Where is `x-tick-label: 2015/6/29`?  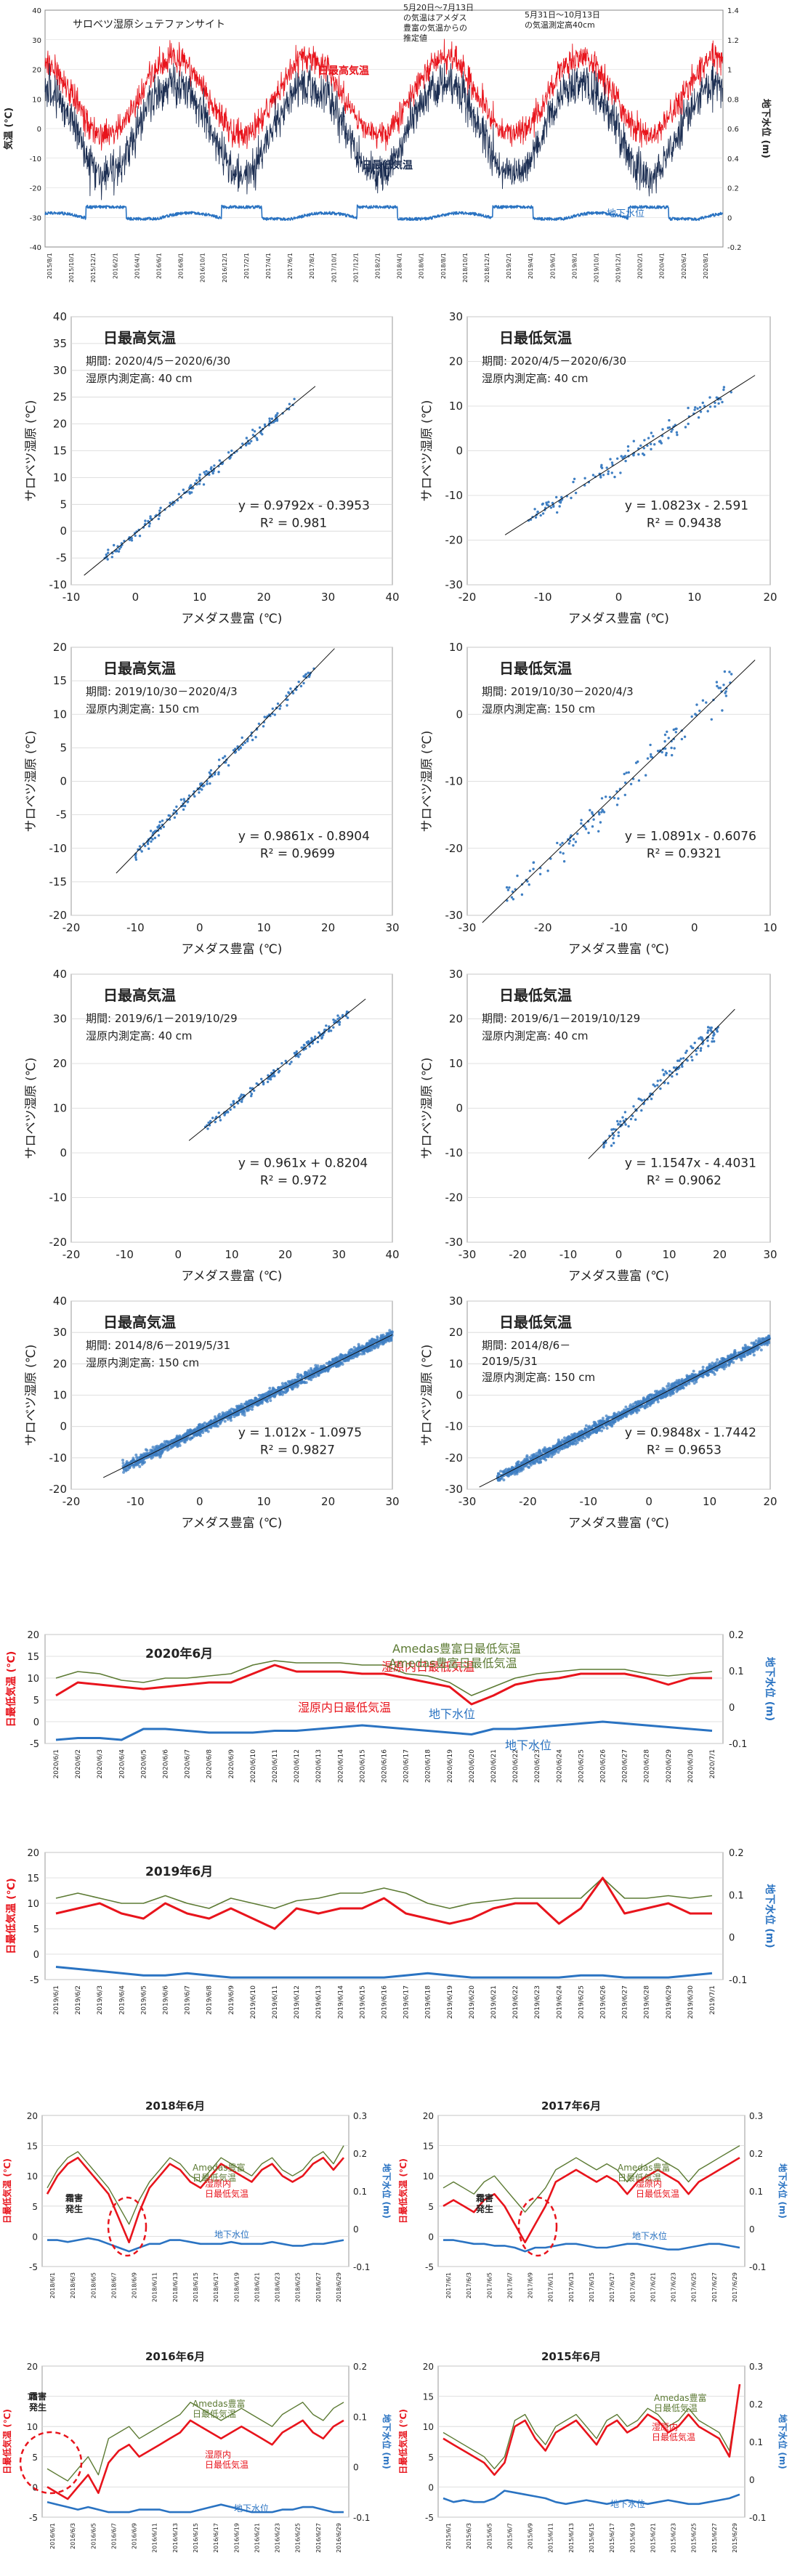
x-tick-label: 2015/6/29 is located at coordinates (735, 2538).